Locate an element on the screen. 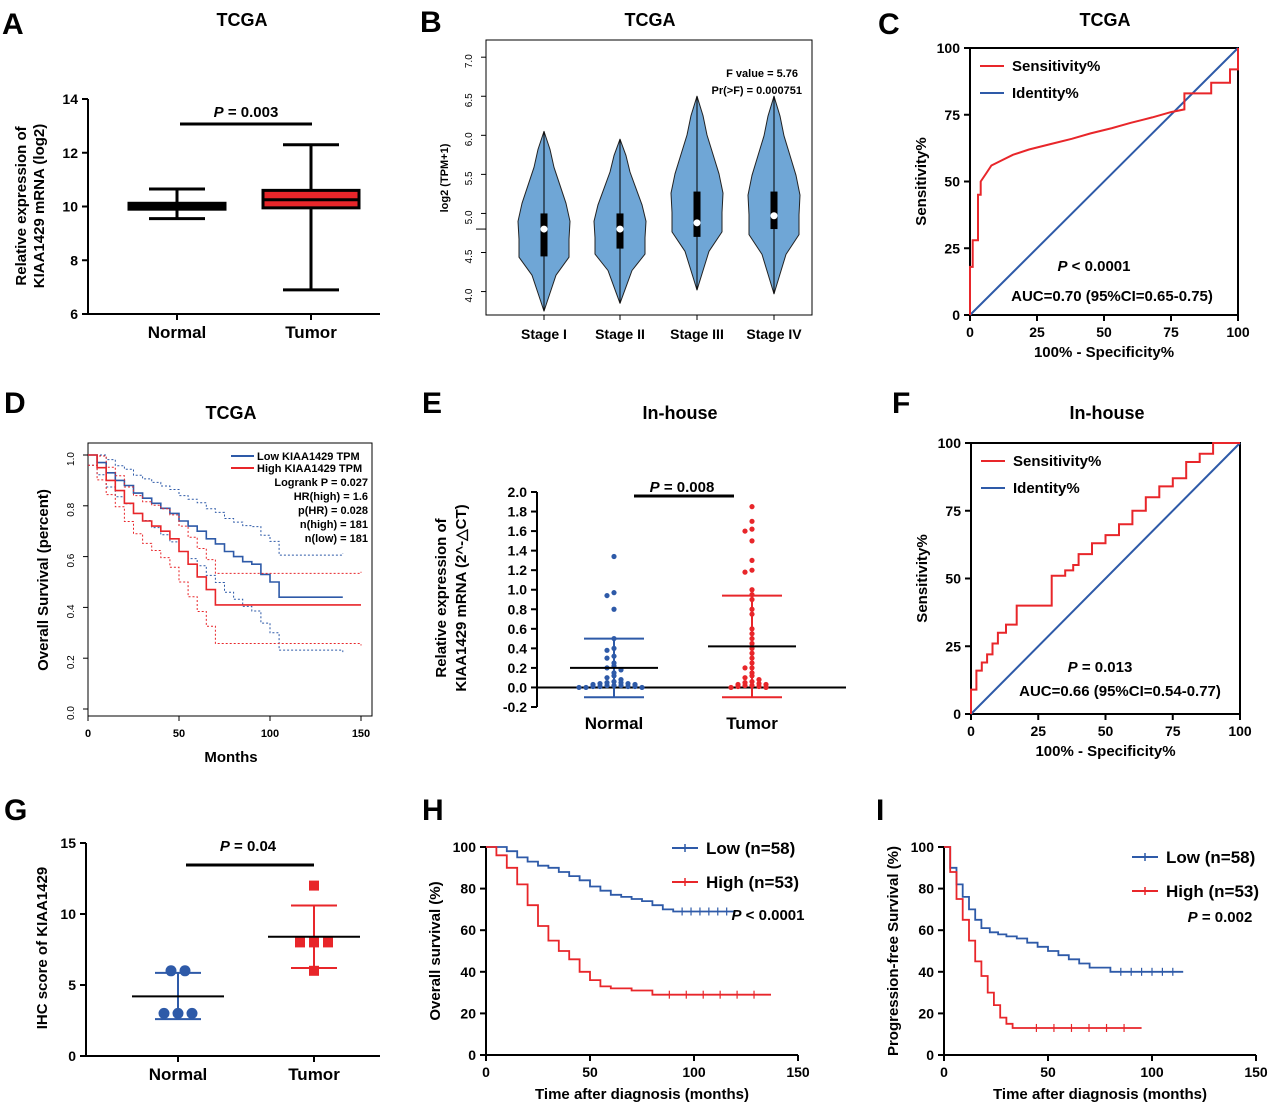 The width and height of the screenshot is (1270, 1106). panel-title-f: In-house is located at coordinates (1107, 413).